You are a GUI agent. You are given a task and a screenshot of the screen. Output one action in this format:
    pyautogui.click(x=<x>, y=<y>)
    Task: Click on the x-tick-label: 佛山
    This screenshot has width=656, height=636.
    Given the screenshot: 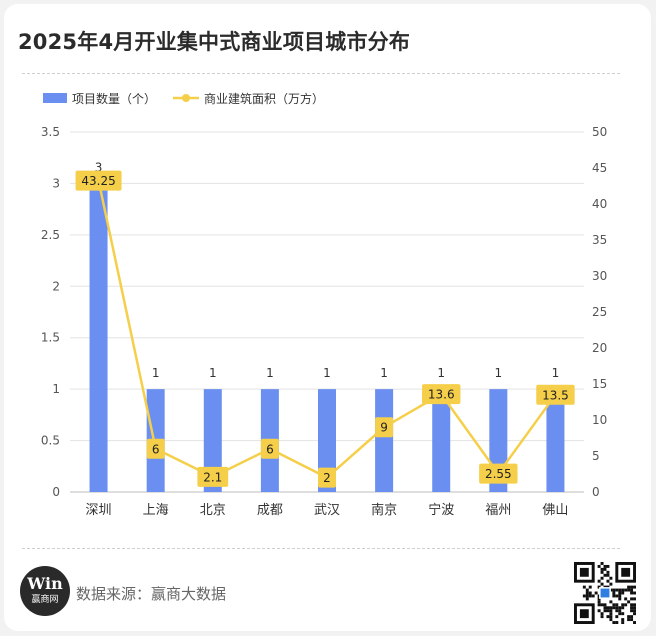 What is the action you would take?
    pyautogui.click(x=555, y=510)
    